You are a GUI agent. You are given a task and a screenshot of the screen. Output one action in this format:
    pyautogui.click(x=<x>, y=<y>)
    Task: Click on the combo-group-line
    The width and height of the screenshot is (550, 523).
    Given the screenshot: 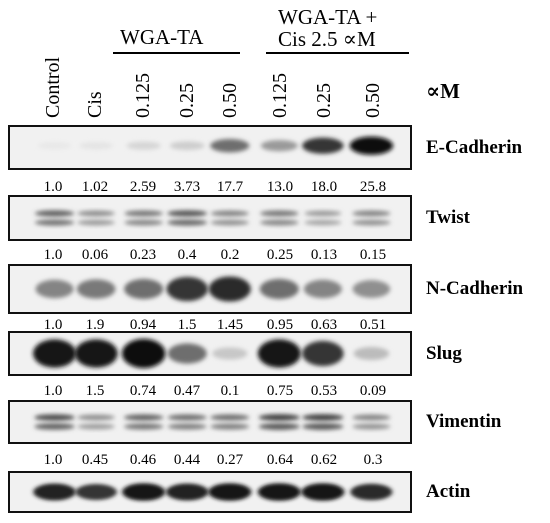 What is the action you would take?
    pyautogui.click(x=337, y=53)
    